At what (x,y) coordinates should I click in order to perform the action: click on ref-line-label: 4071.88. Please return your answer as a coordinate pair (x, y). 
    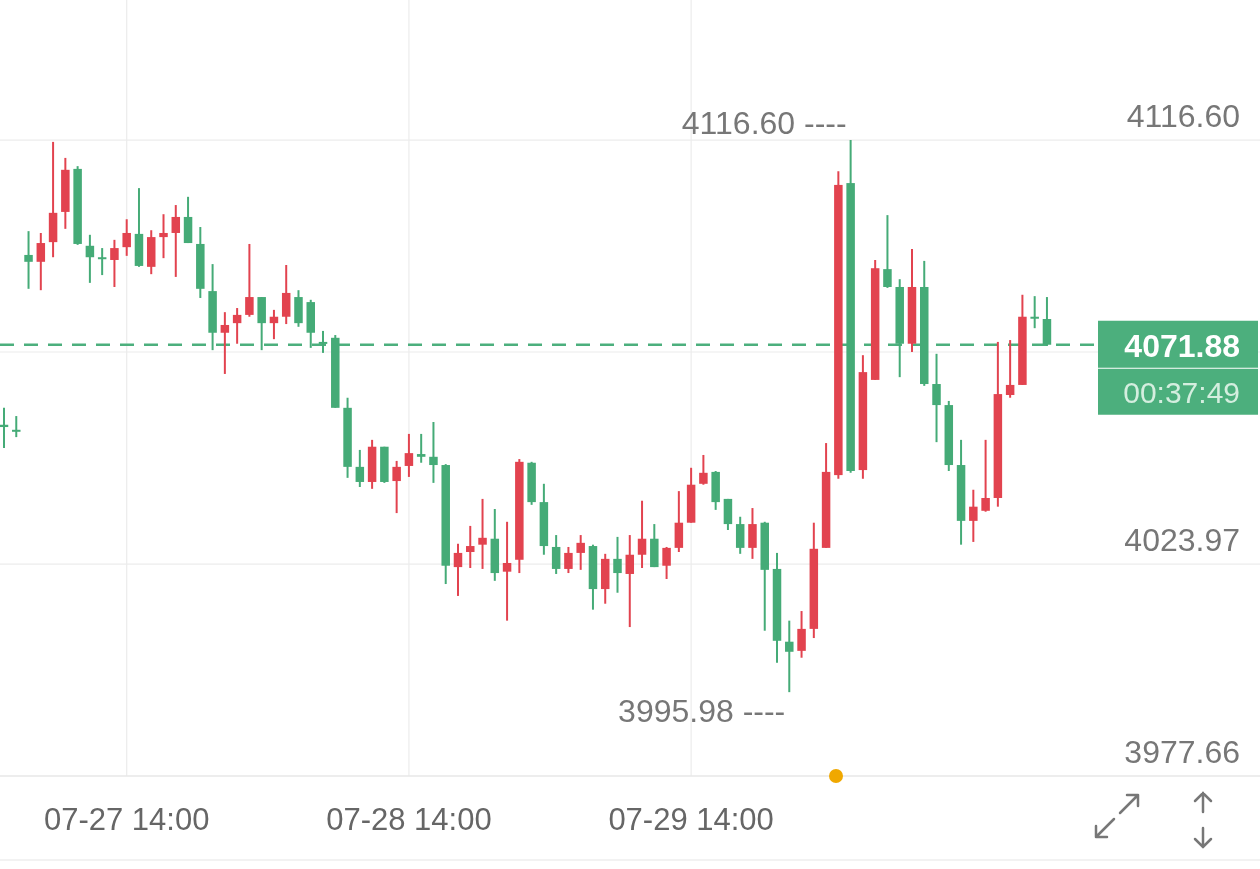
    Looking at the image, I should click on (1182, 345).